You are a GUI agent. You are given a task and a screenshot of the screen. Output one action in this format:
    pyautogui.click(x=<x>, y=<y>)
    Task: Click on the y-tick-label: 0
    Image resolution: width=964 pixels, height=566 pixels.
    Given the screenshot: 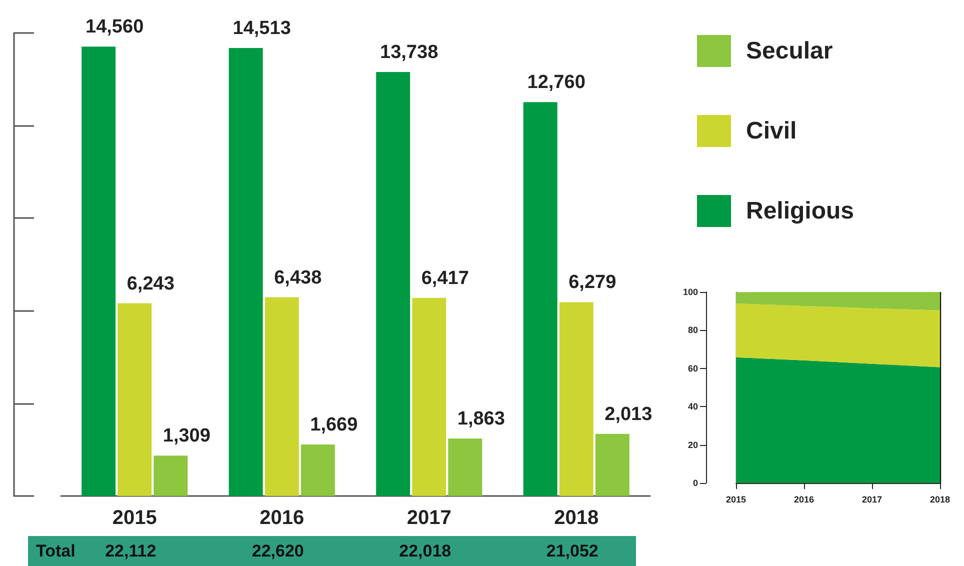 What is the action you would take?
    pyautogui.click(x=695, y=483)
    